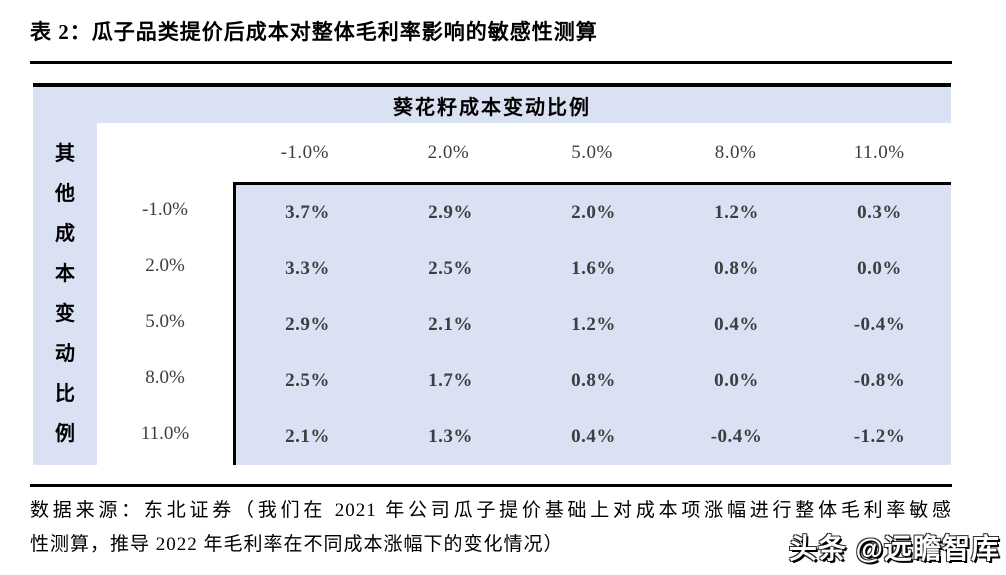  What do you see at coordinates (450, 380) in the screenshot?
I see `data-cell: 1.7%` at bounding box center [450, 380].